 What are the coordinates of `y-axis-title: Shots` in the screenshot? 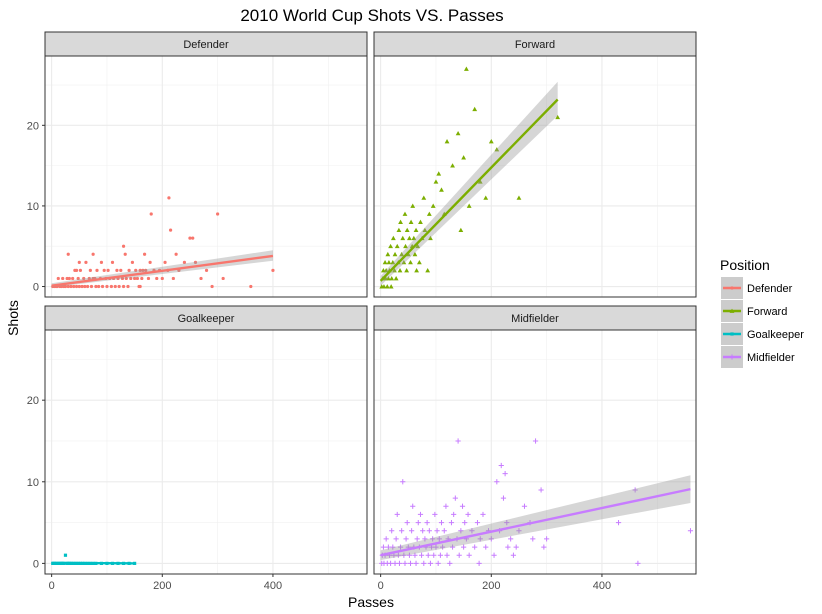 It's located at (13, 318).